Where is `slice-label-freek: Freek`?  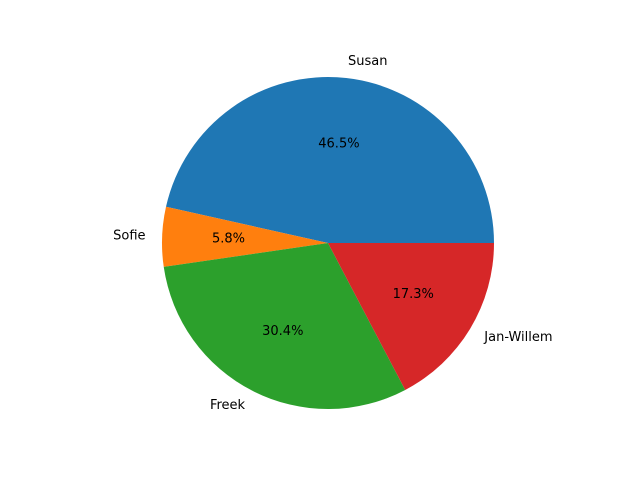
slice-label-freek: Freek is located at coordinates (228, 405).